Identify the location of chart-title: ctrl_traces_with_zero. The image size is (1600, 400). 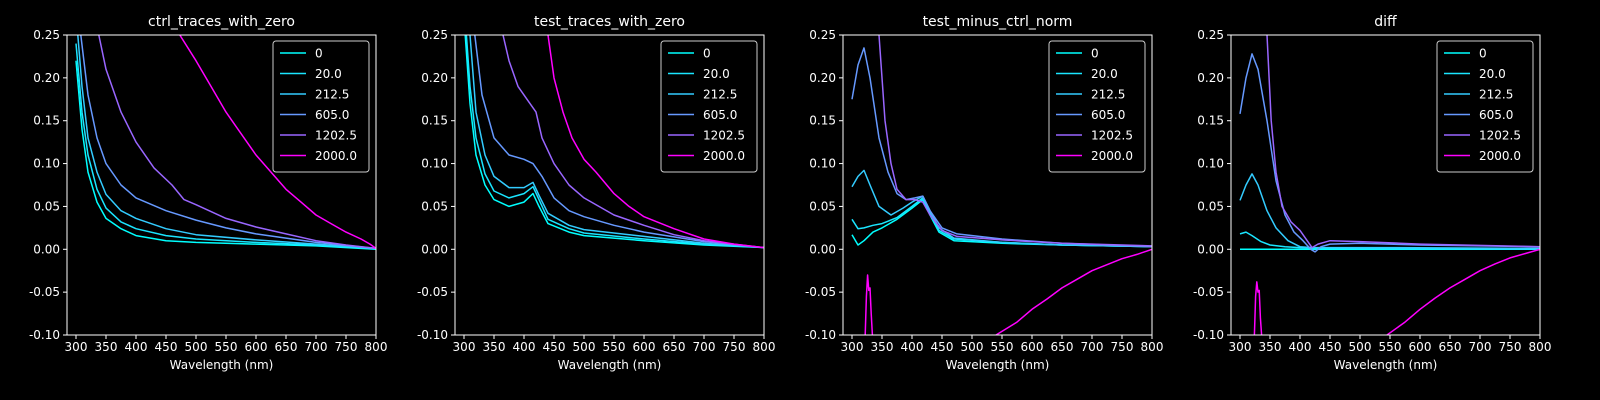
(221, 22).